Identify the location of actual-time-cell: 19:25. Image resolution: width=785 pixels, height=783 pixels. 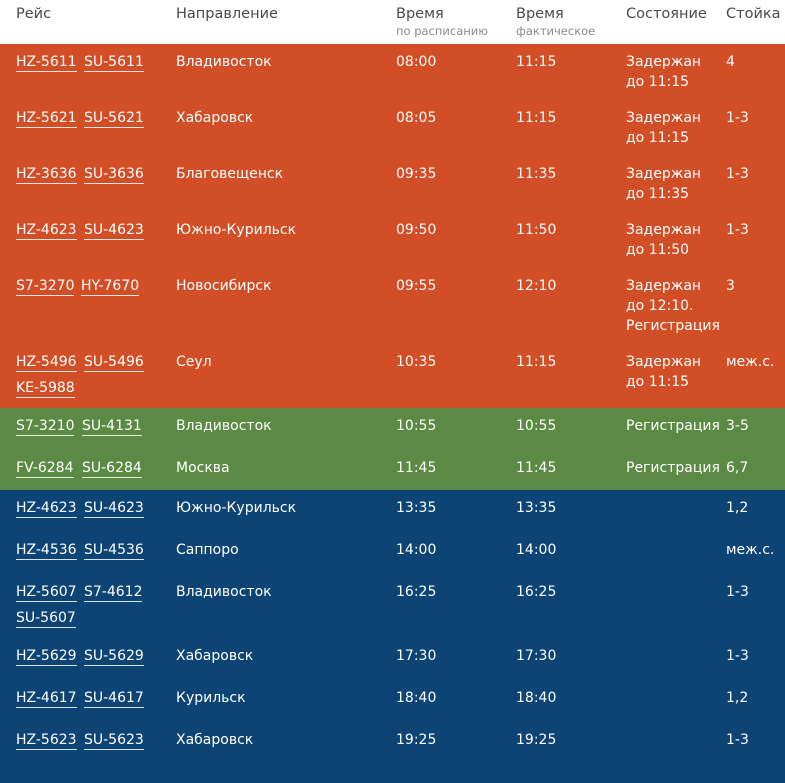
(536, 740).